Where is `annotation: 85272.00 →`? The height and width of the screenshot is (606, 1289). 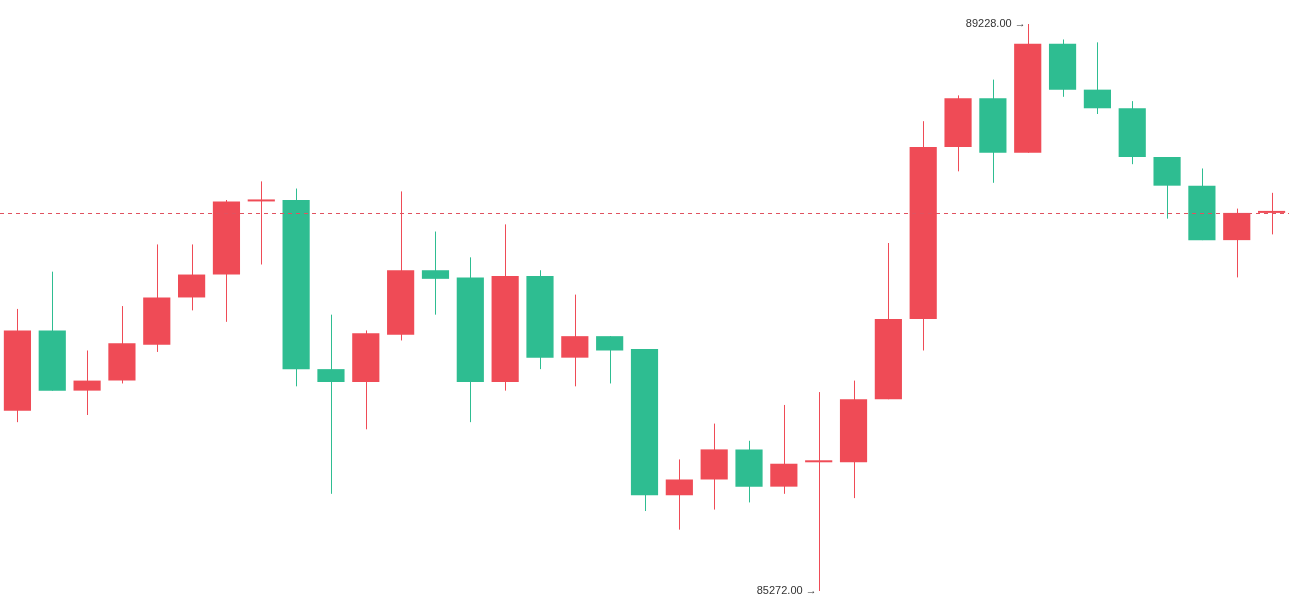 annotation: 85272.00 → is located at coordinates (786, 590).